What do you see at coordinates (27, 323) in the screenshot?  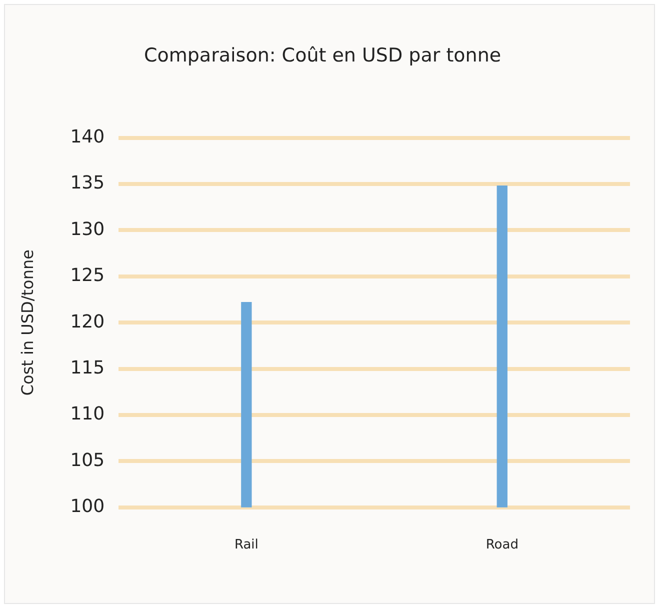 I see `y-axis-title: Cost in USD/tonne` at bounding box center [27, 323].